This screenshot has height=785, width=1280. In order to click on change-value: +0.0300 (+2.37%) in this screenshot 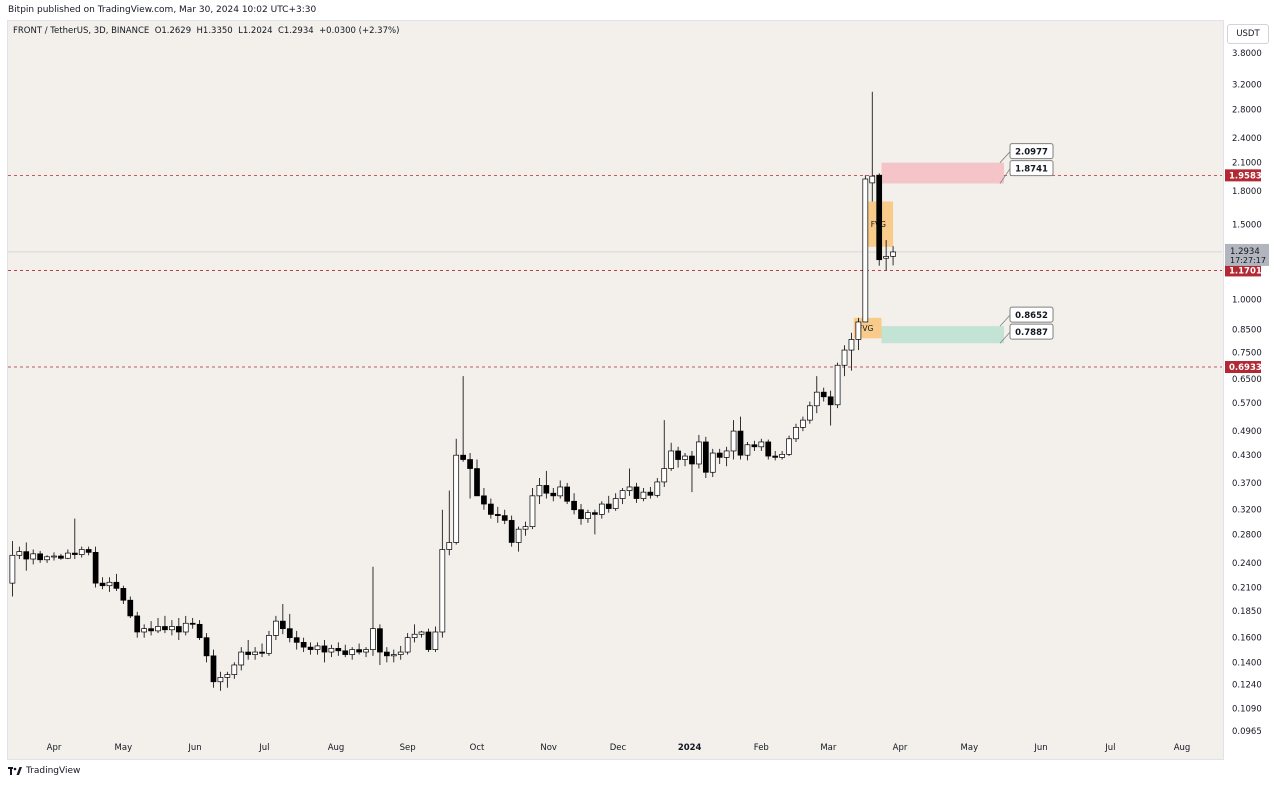, I will do `click(359, 31)`.